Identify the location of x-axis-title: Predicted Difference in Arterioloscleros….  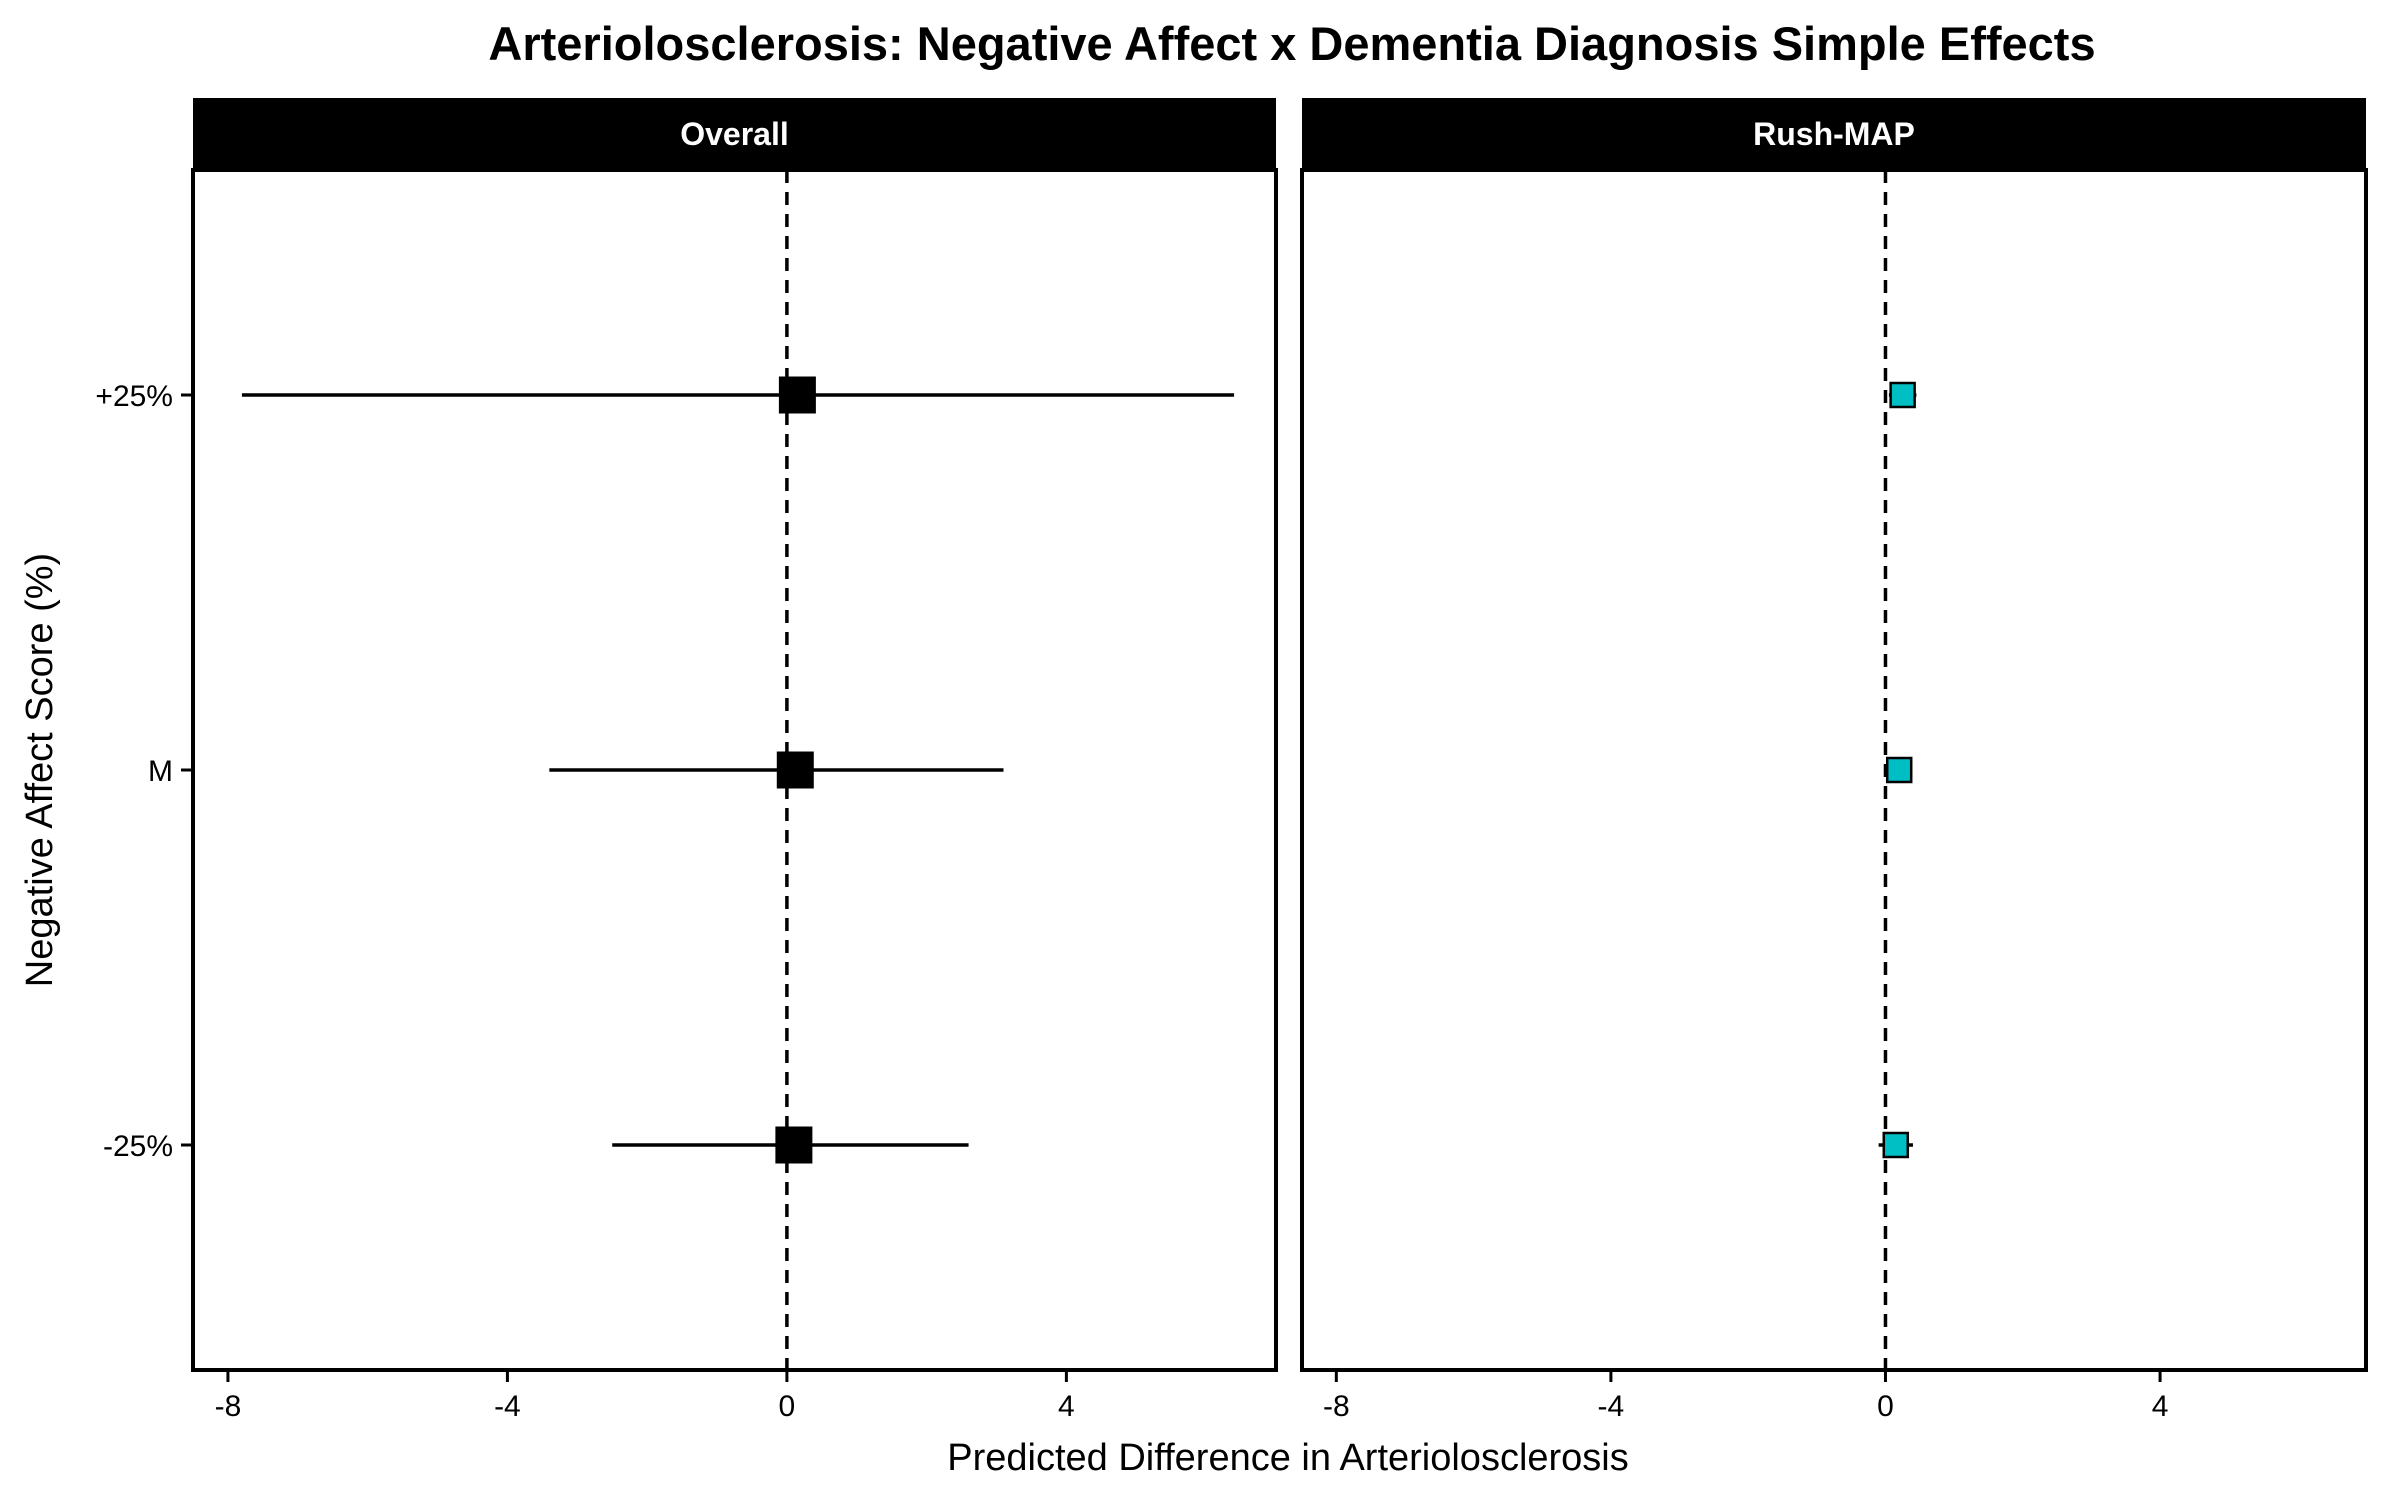
(1288, 1458).